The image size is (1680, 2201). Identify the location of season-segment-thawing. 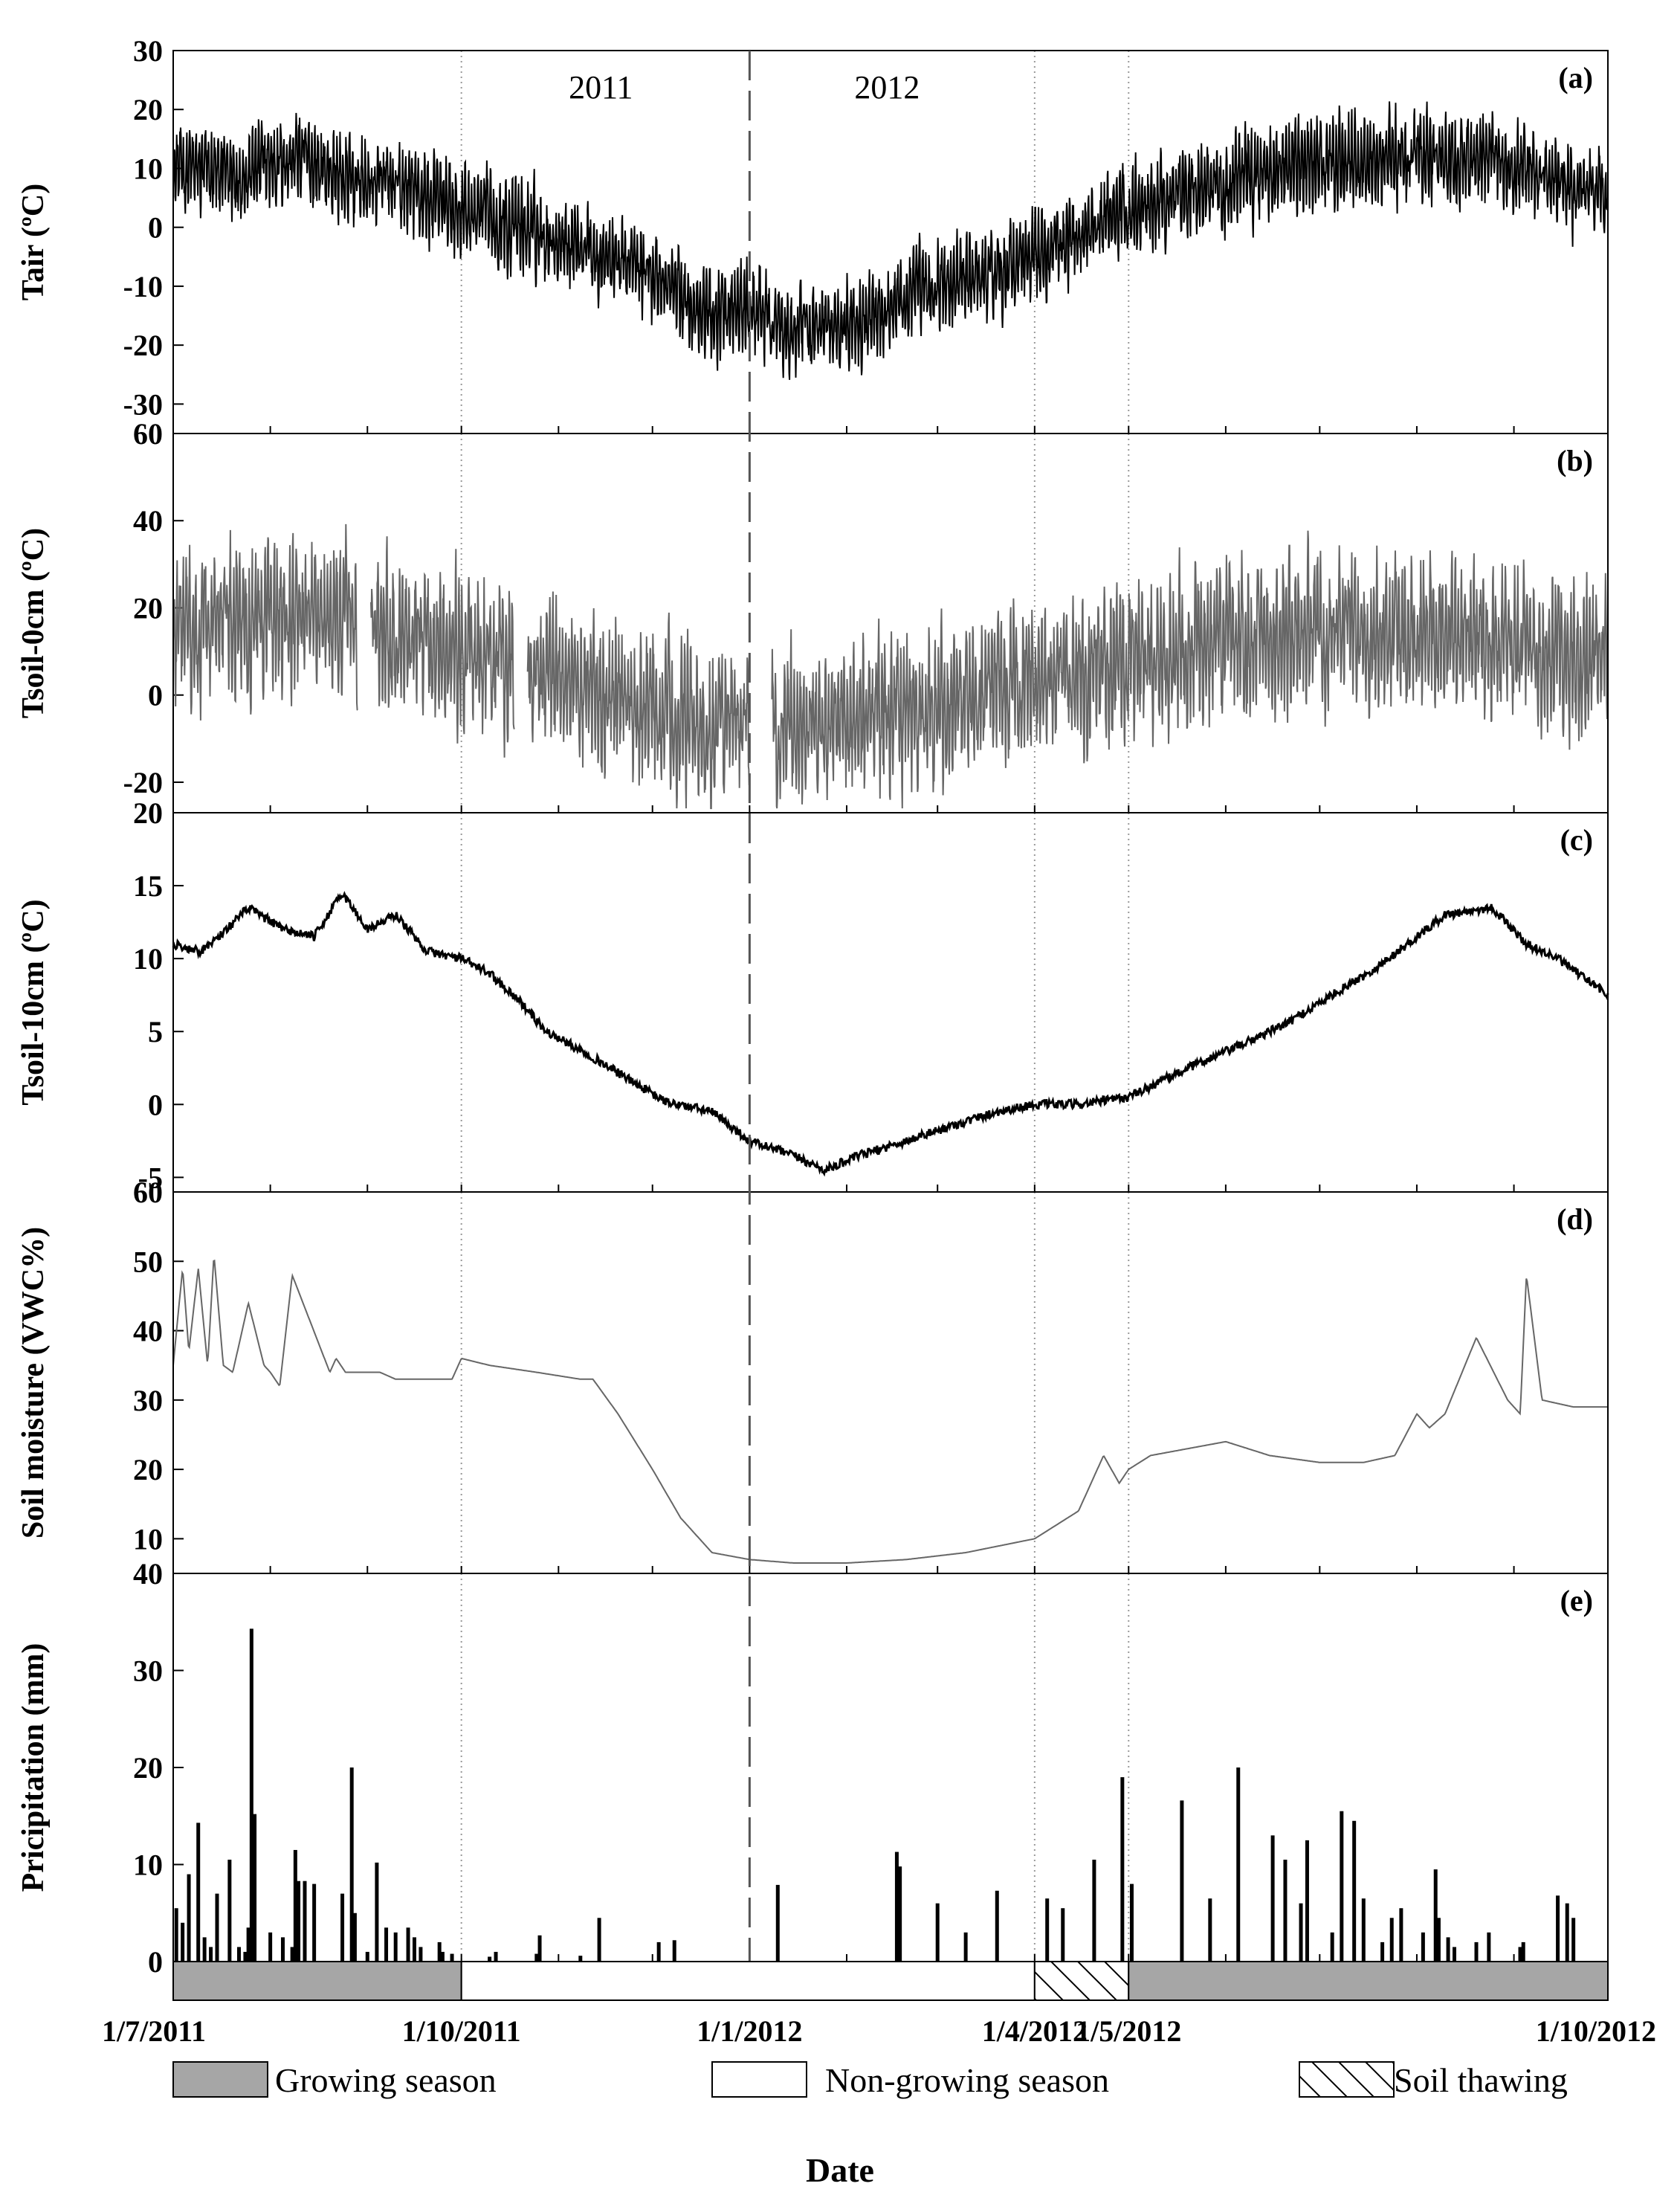
(1082, 1981).